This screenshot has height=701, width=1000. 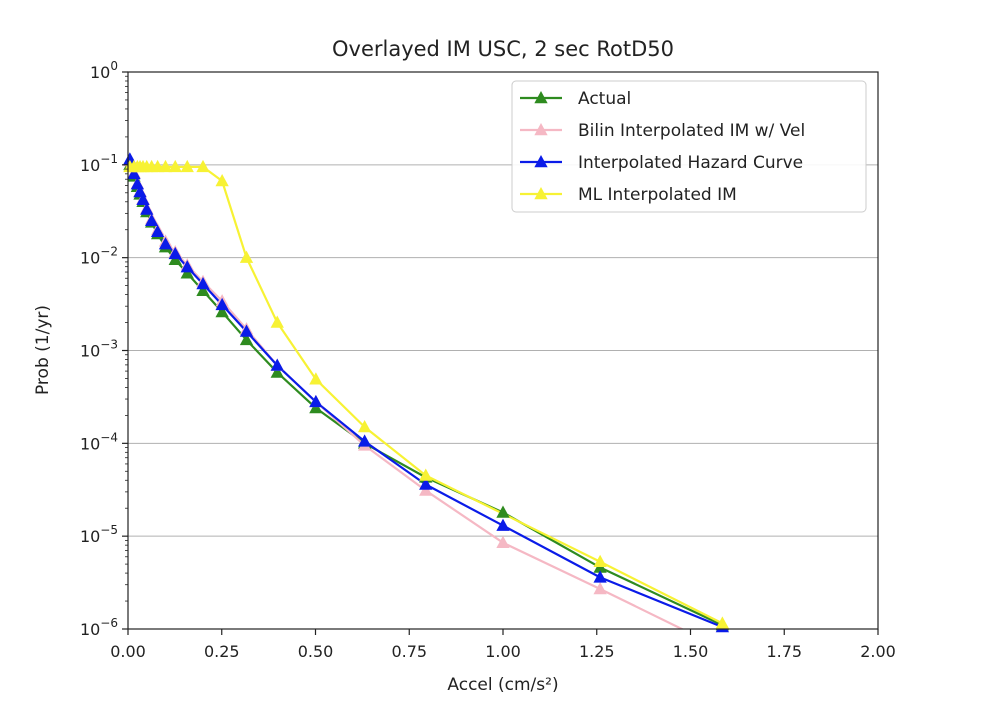 What do you see at coordinates (690, 163) in the screenshot?
I see `legend-label: Interpolated Hazard Curve` at bounding box center [690, 163].